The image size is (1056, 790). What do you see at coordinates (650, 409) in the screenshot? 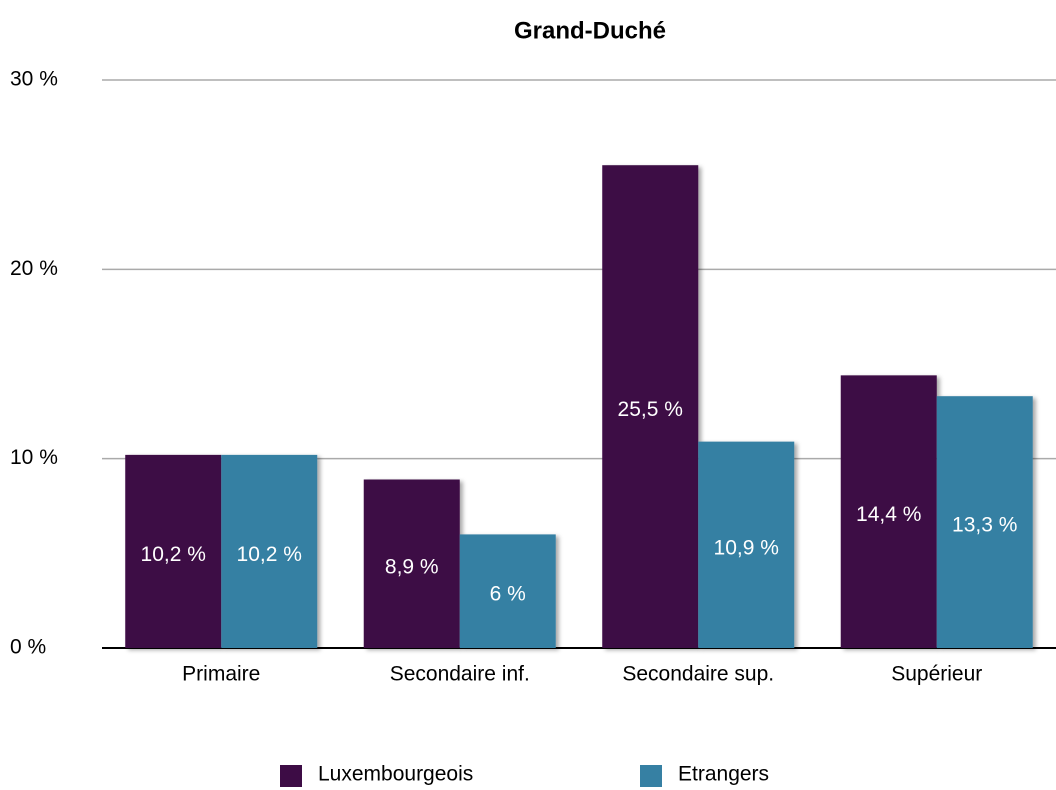
I see `value-label: 25,5 %` at bounding box center [650, 409].